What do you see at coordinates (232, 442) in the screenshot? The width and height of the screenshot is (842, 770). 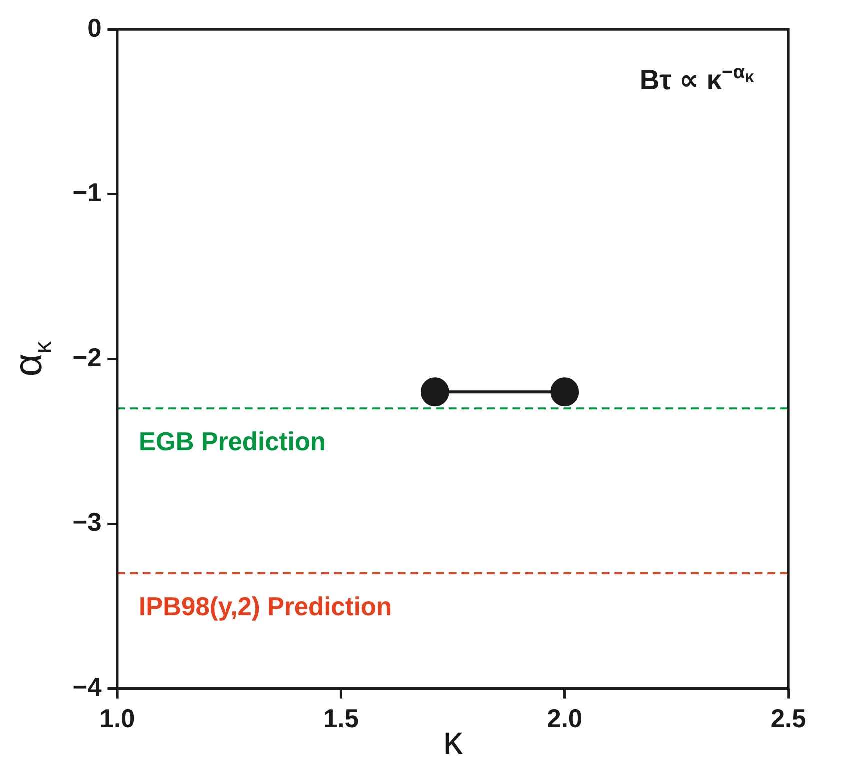 I see `ref-line-label: EGB Prediction` at bounding box center [232, 442].